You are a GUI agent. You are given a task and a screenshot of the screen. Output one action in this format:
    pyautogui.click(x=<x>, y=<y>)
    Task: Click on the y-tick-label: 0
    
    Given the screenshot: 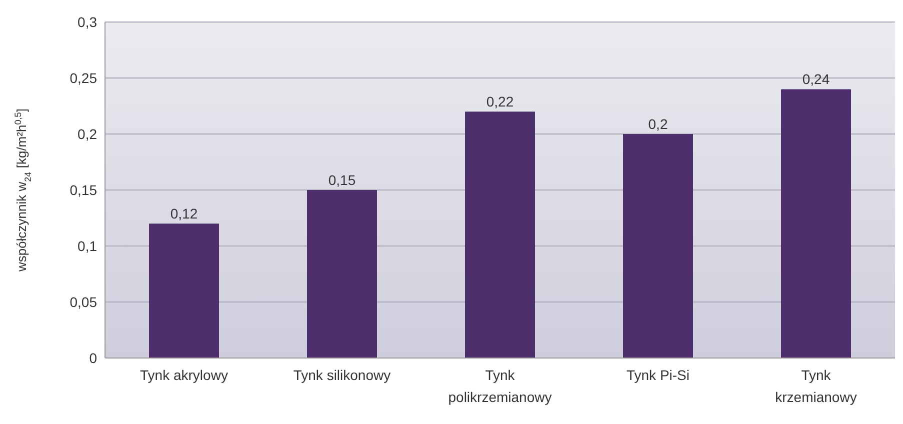 What is the action you would take?
    pyautogui.click(x=93, y=358)
    